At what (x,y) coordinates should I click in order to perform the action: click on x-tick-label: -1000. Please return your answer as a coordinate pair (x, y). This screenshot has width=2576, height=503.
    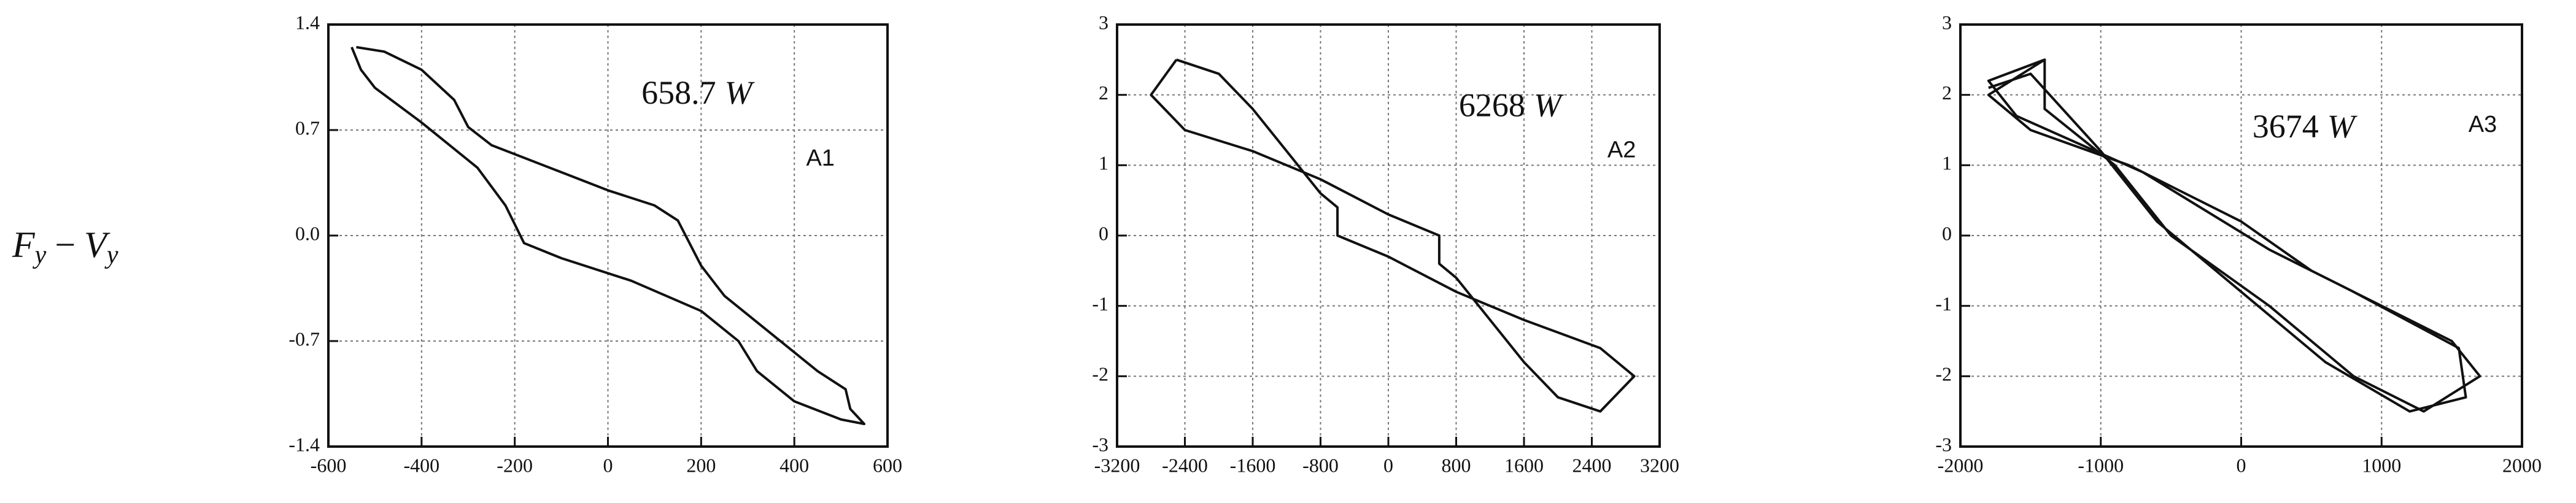
    Looking at the image, I should click on (2101, 465).